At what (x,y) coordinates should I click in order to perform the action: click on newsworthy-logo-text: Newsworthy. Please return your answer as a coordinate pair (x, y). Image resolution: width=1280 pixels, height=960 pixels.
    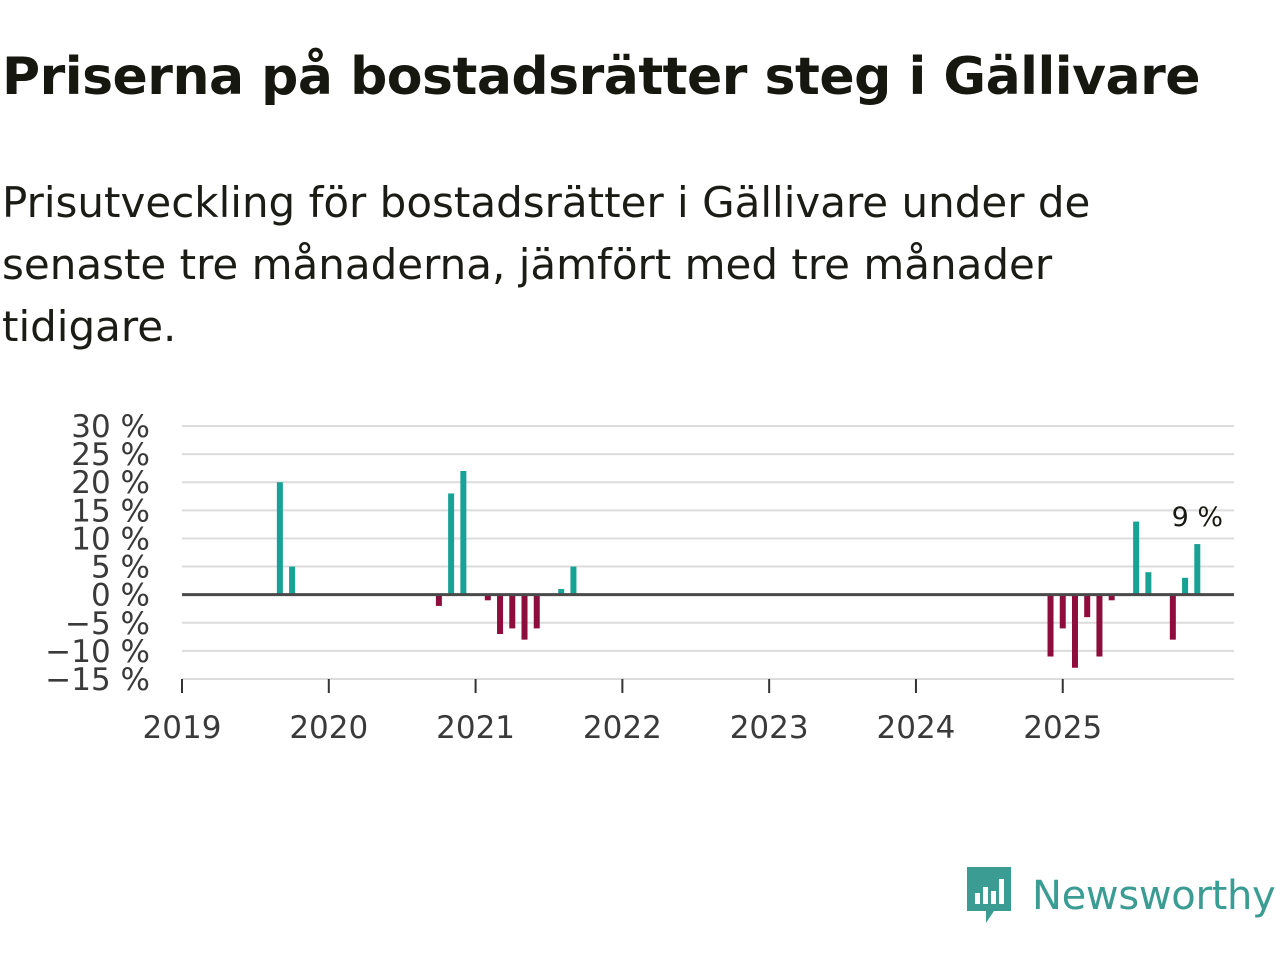
    Looking at the image, I should click on (1154, 896).